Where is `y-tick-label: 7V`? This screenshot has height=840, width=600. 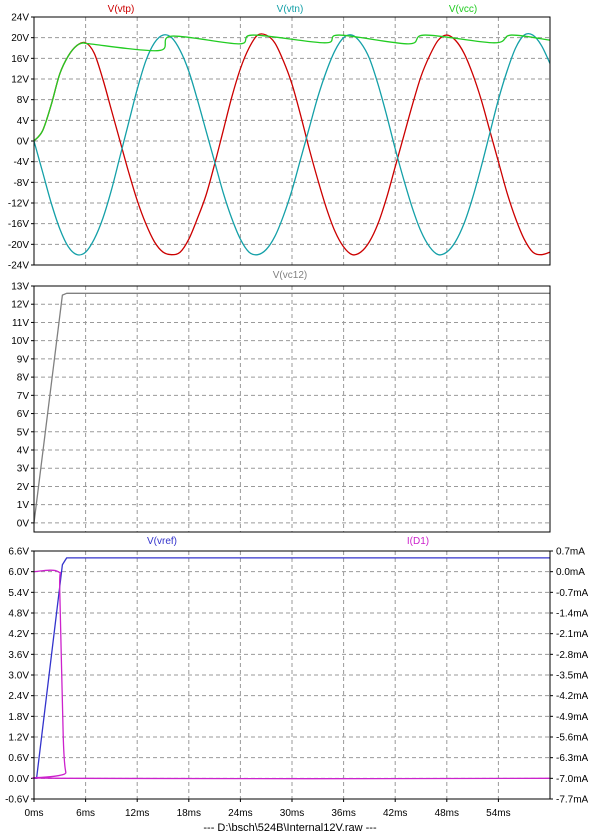 y-tick-label: 7V is located at coordinates (23, 396).